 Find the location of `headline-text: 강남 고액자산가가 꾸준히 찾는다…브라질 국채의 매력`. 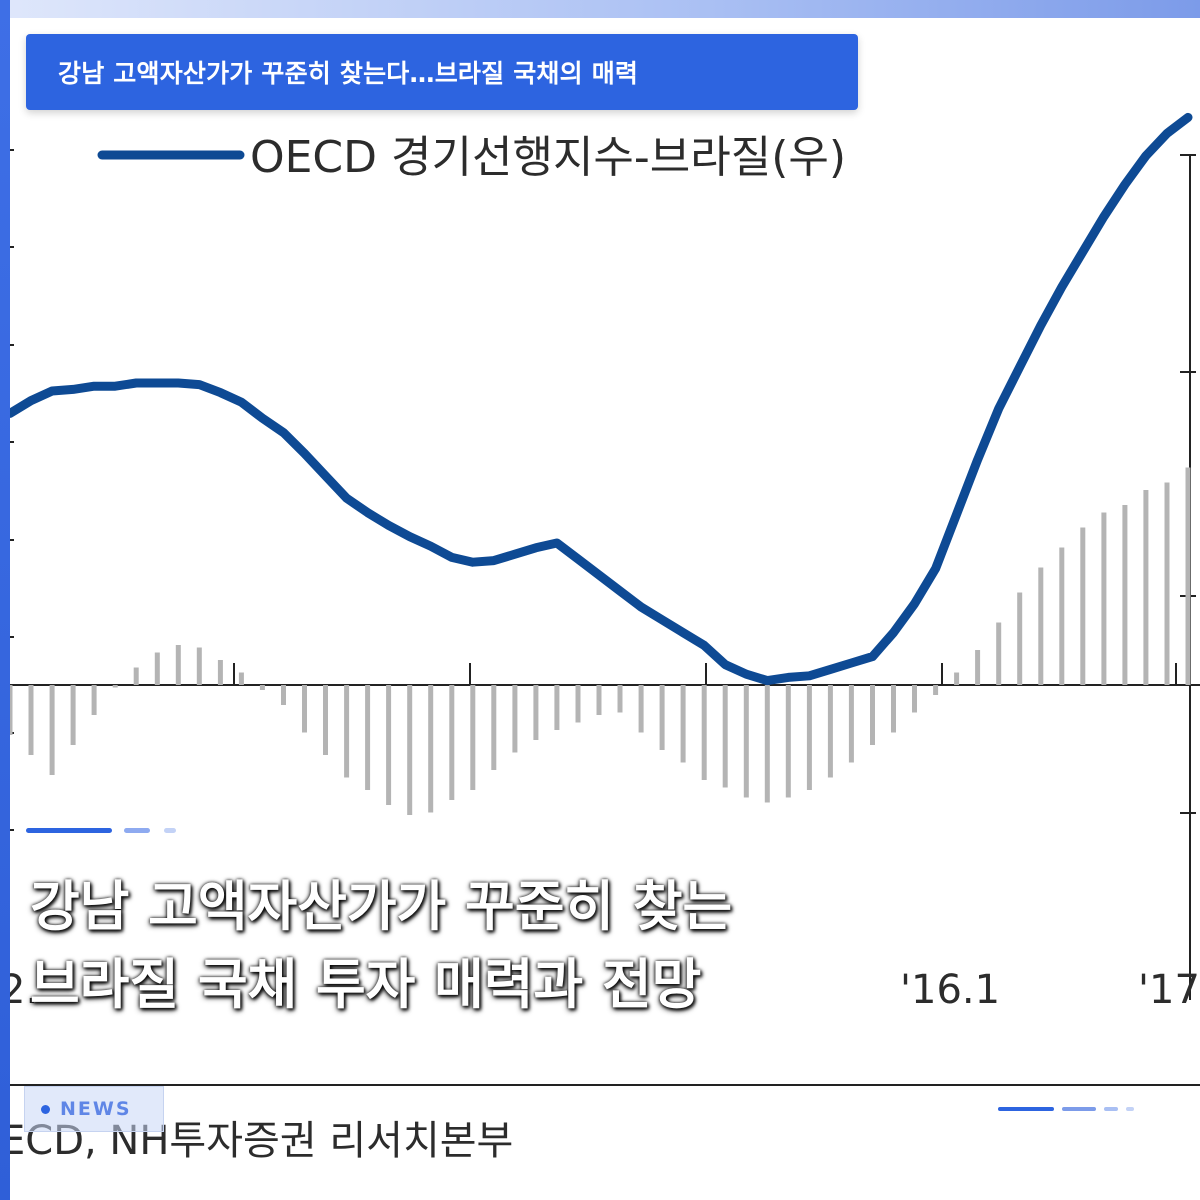

headline-text: 강남 고액자산가가 꾸준히 찾는다…브라질 국채의 매력 is located at coordinates (348, 73).